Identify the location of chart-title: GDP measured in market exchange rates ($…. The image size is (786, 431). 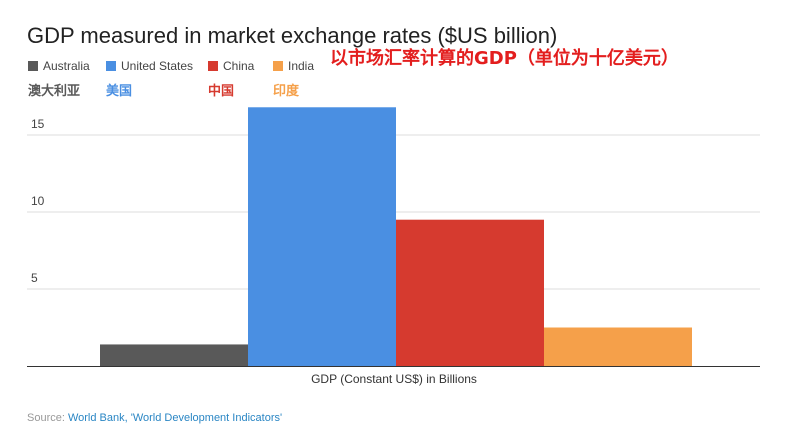
(292, 35).